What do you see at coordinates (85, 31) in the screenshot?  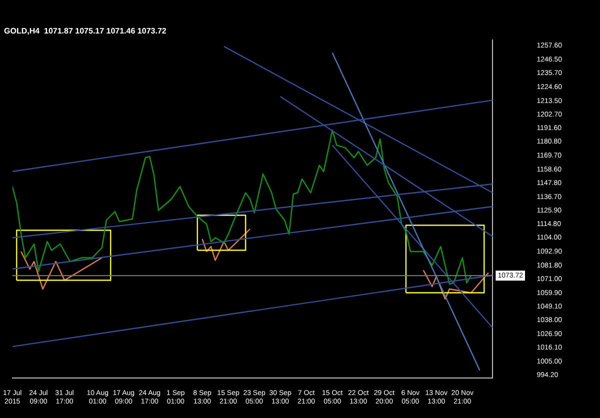 I see `chart-title: GOLD,H4 1071.87 1075.17 1071.46 1073.72` at bounding box center [85, 31].